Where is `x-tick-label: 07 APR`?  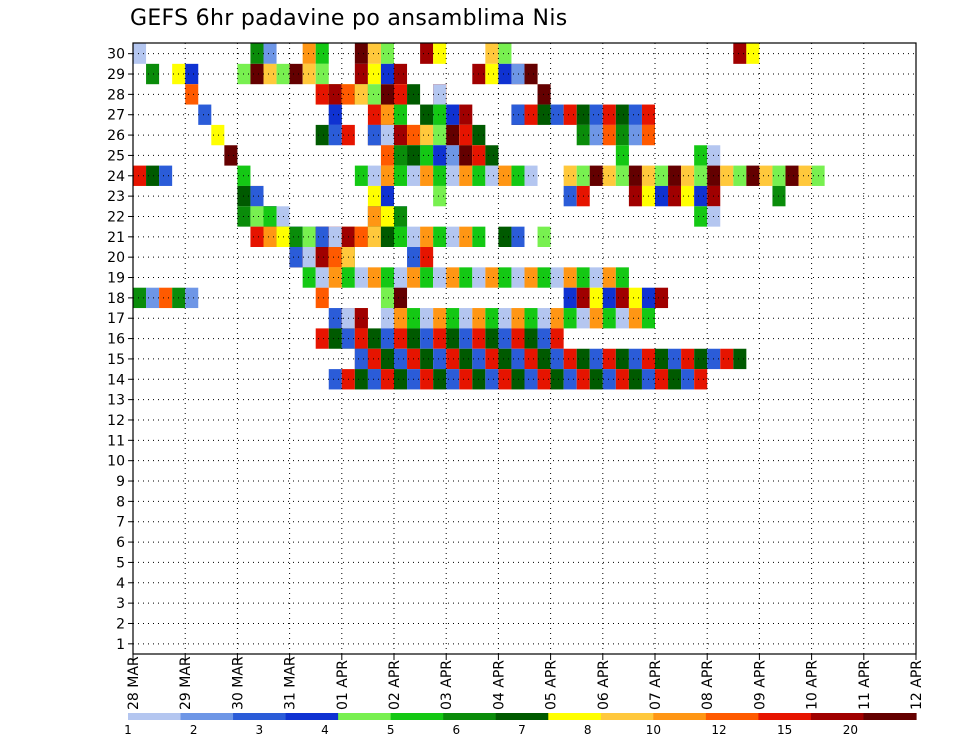 x-tick-label: 07 APR is located at coordinates (656, 685).